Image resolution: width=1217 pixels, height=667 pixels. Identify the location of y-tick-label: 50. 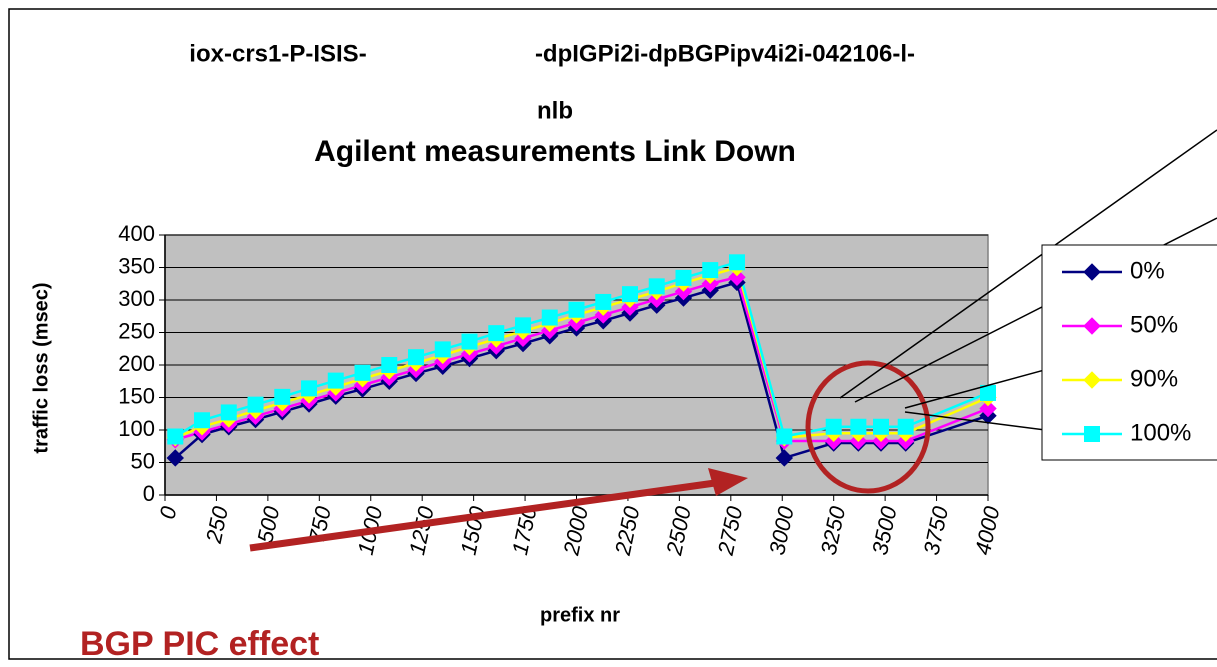
(143, 460).